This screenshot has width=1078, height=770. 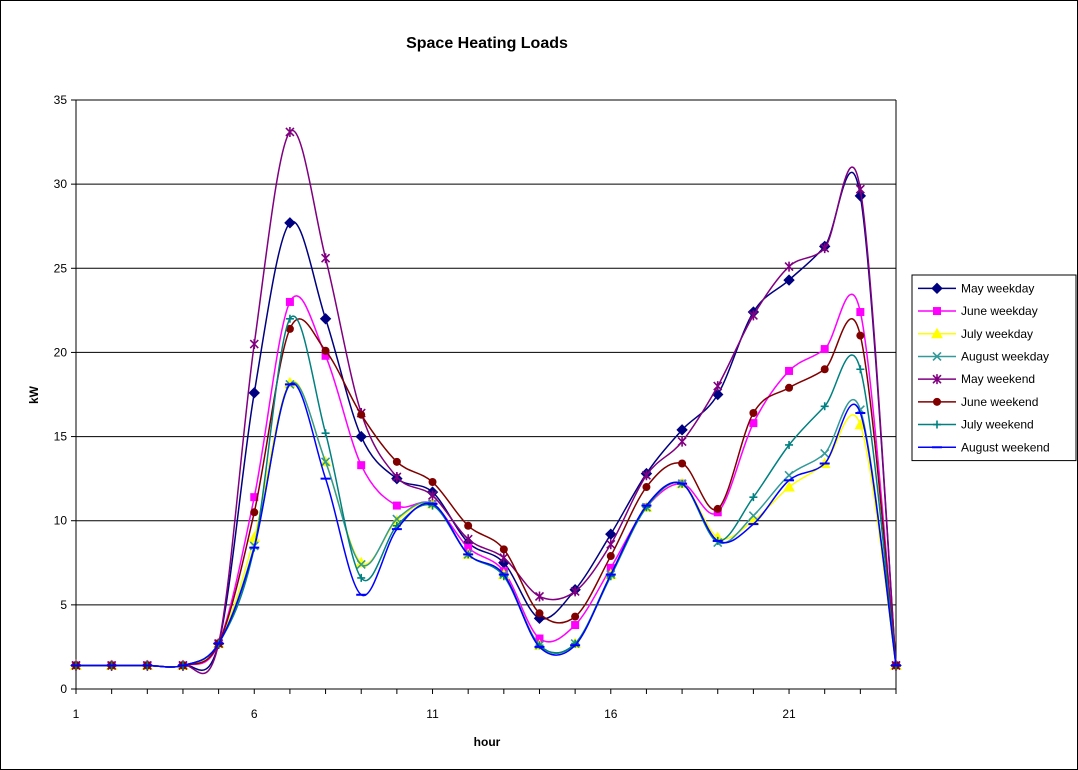 I want to click on y-tick-label: 10, so click(x=61, y=521).